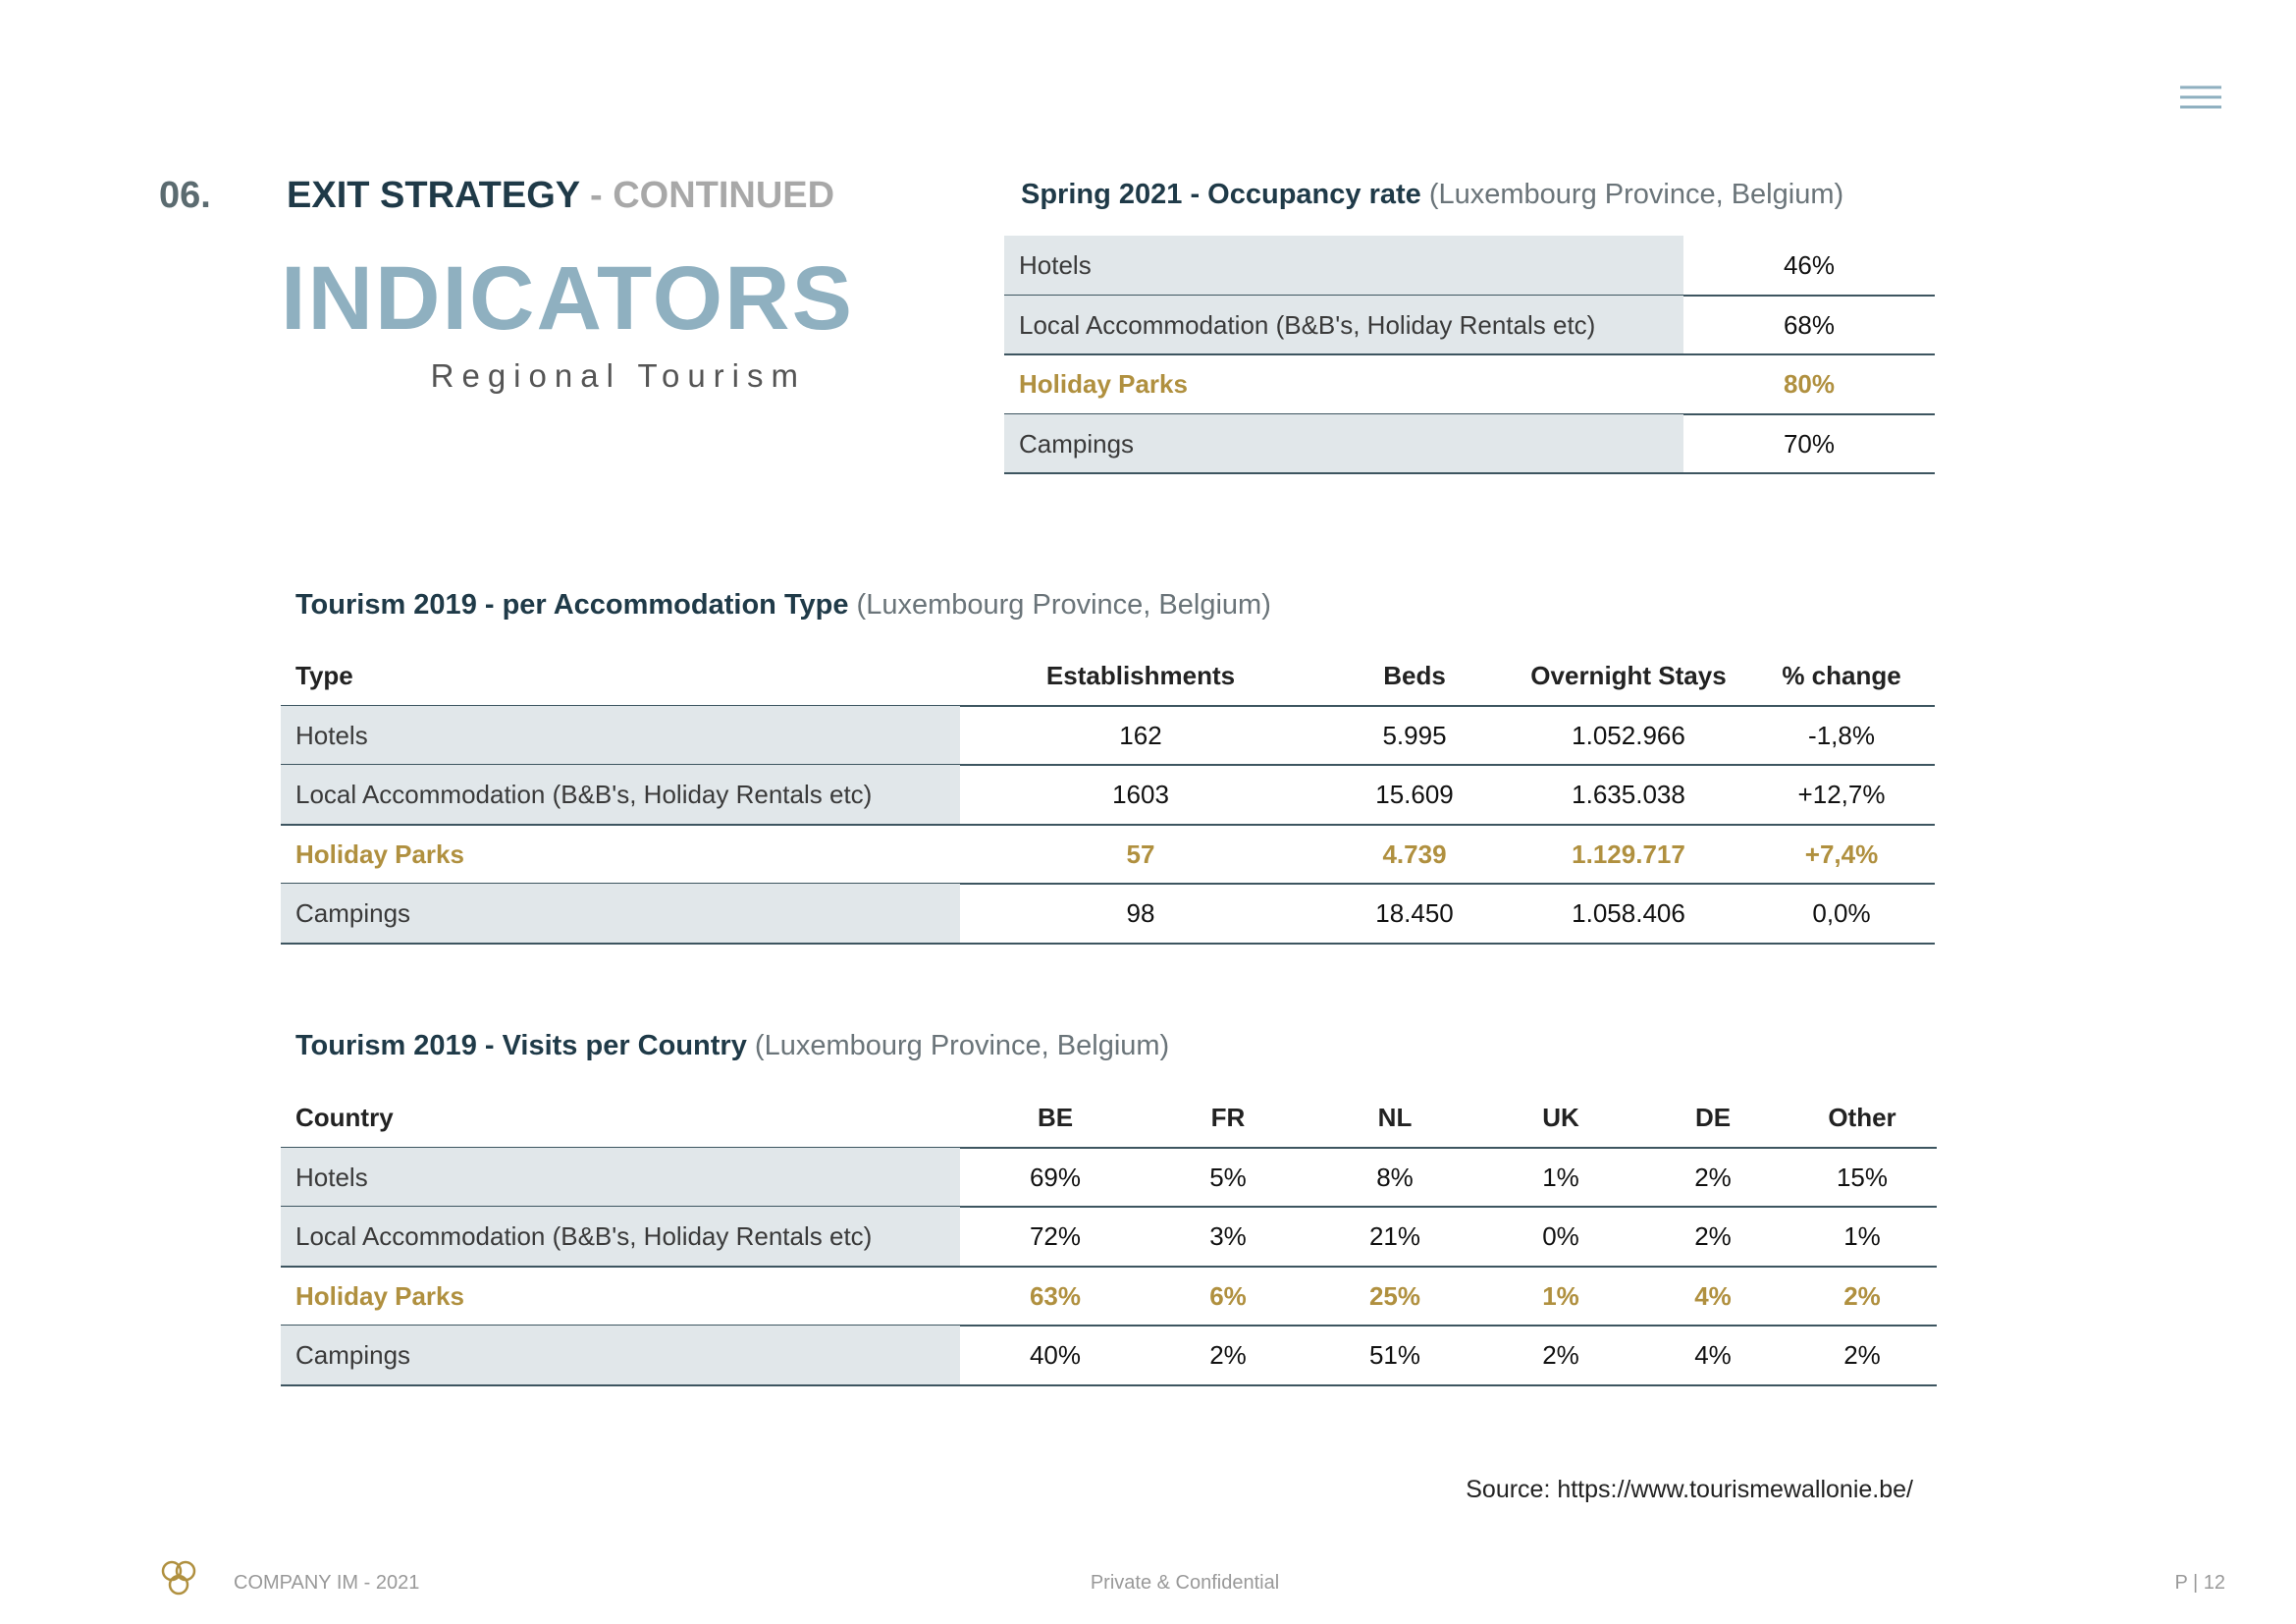 Image resolution: width=2296 pixels, height=1624 pixels. I want to click on table-title-main: Tourism 2019 - per Accommodation Type, so click(572, 605).